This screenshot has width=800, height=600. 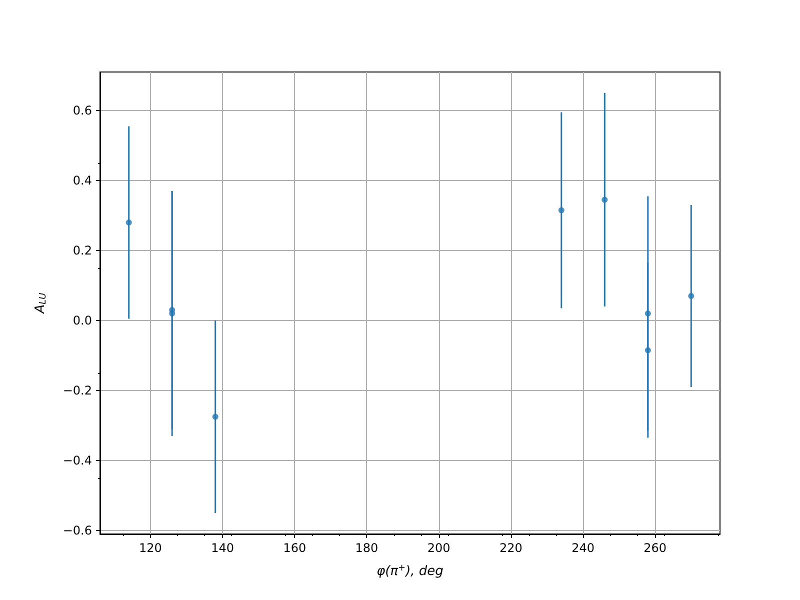 I want to click on x-axis-title: φ(π+), deg, so click(x=410, y=571).